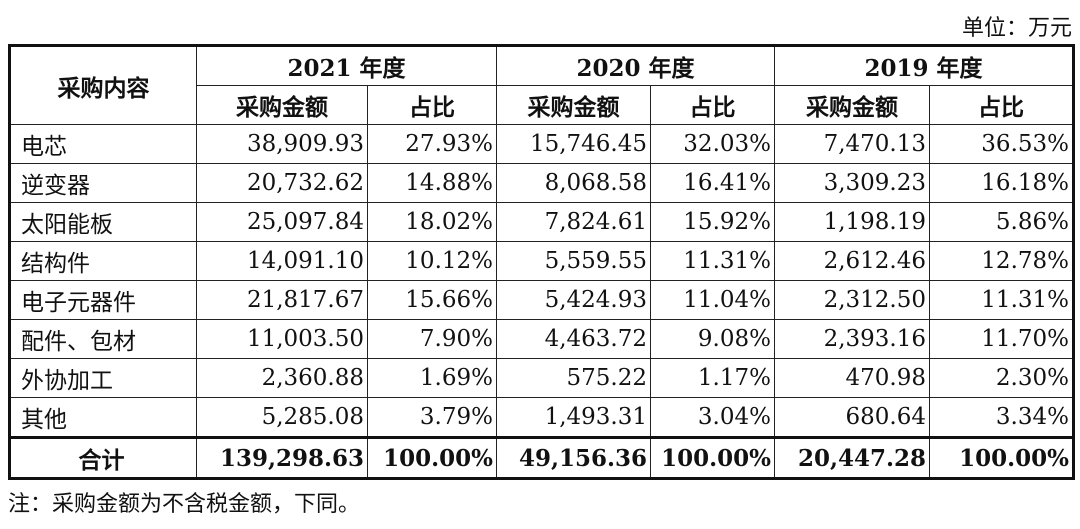 The width and height of the screenshot is (1080, 529). I want to click on ratio-cell: 5.86%, so click(1001, 222).